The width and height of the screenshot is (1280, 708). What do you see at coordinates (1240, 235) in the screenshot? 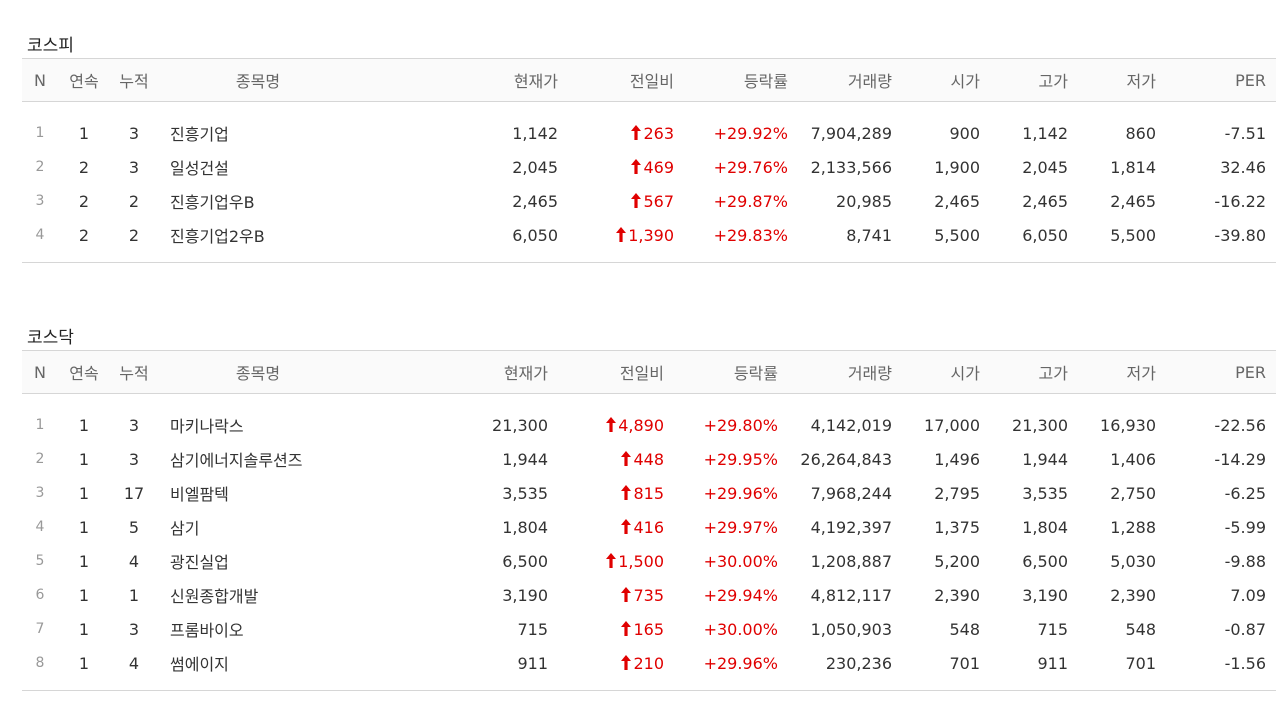
I see `per-cell: -39.80` at bounding box center [1240, 235].